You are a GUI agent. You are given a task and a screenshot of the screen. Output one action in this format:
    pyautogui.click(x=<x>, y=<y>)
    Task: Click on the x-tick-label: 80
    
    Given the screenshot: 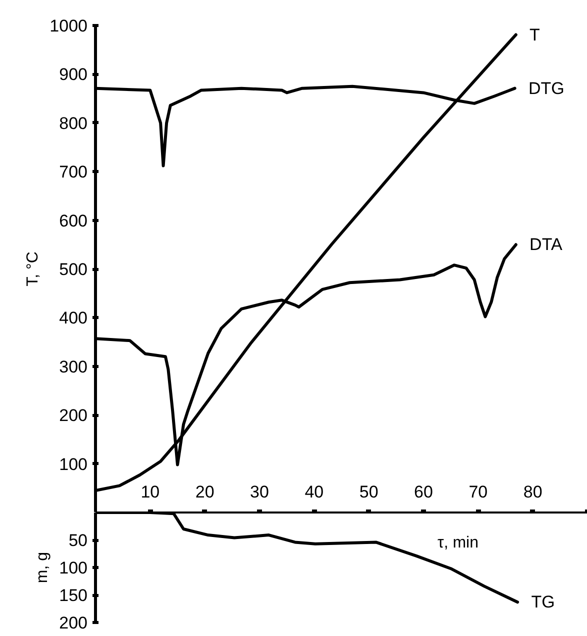 What is the action you would take?
    pyautogui.click(x=532, y=492)
    